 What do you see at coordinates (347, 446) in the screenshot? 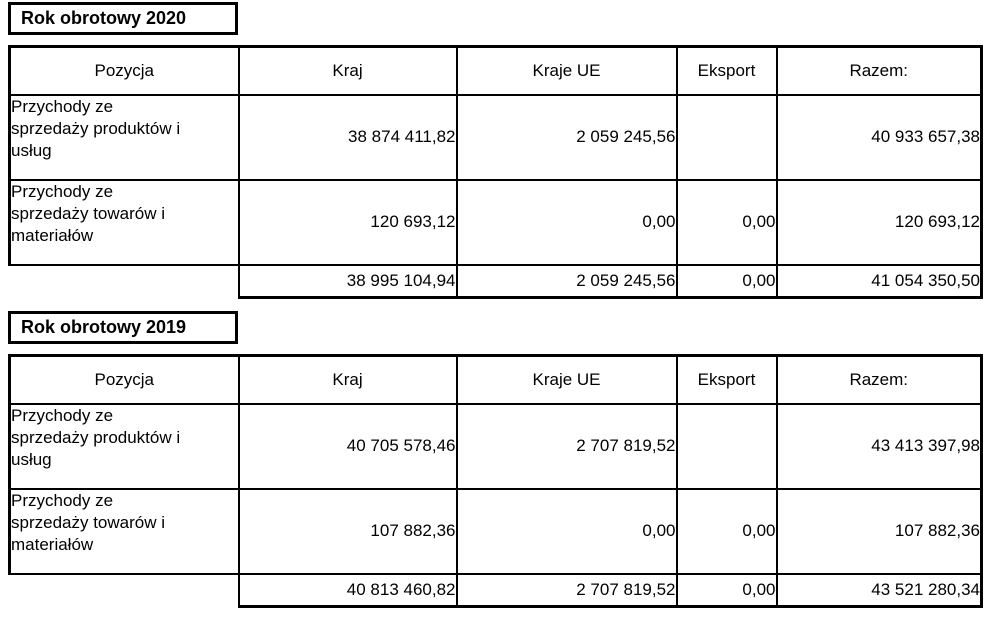
I see `value-cell-kraj: 40 705 578,46` at bounding box center [347, 446].